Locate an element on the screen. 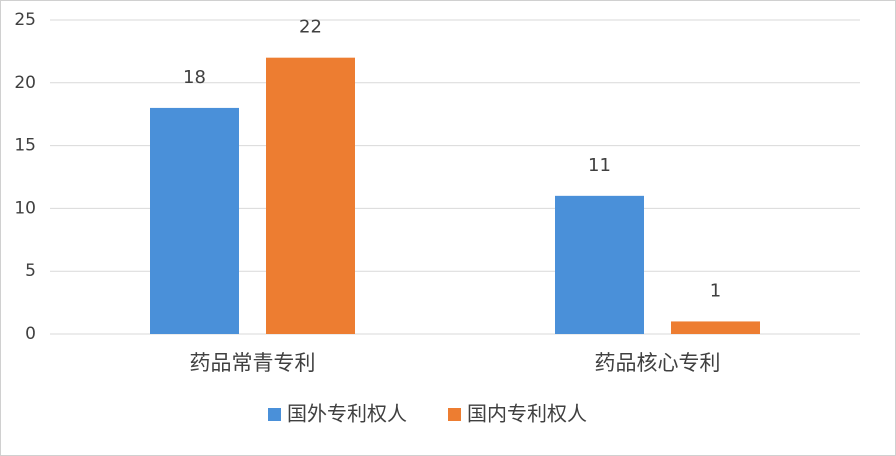 This screenshot has height=456, width=896. y-tick-label: 20 is located at coordinates (25, 83).